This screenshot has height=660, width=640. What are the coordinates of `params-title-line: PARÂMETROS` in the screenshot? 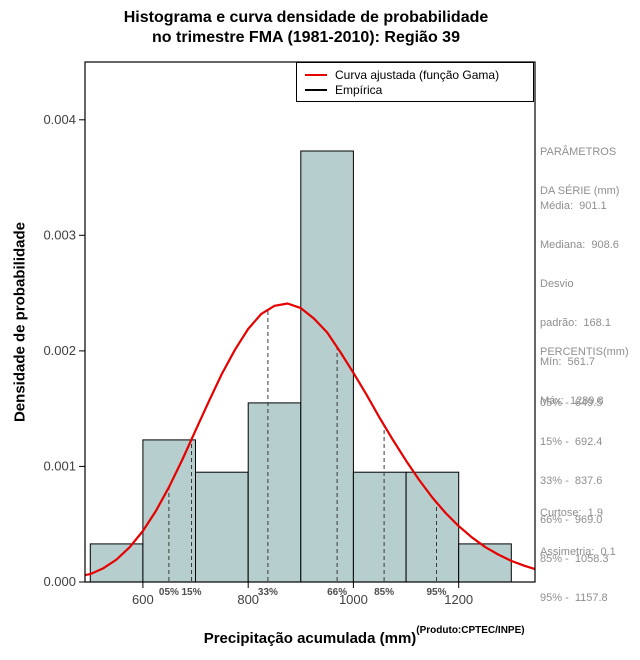 It's located at (578, 152).